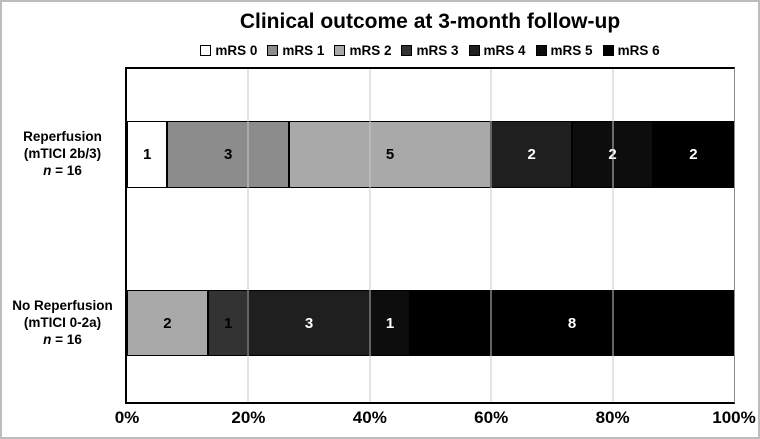 Image resolution: width=760 pixels, height=439 pixels. I want to click on legend-item-mrs-5: mRS 5, so click(564, 50).